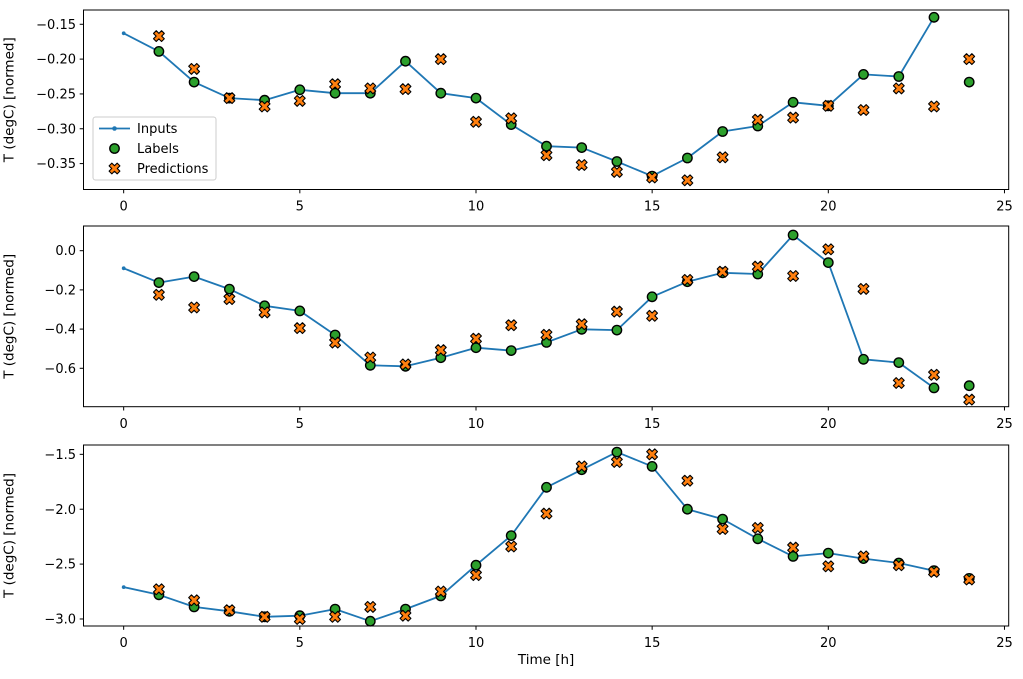 The image size is (1023, 679). I want to click on y-tick-label: −0.20, so click(56, 60).